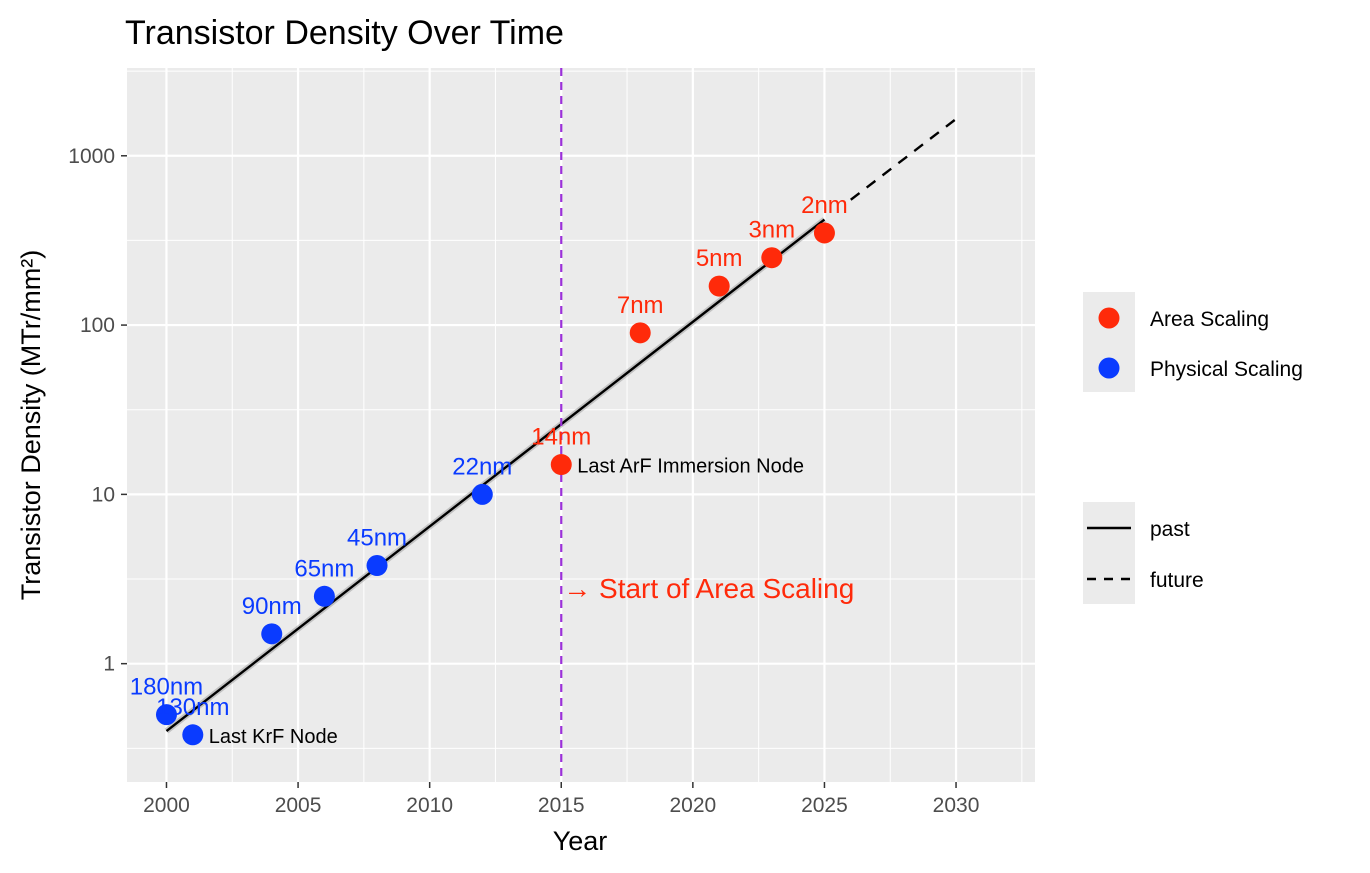 This screenshot has height=873, width=1370. What do you see at coordinates (166, 687) in the screenshot?
I see `point-label: 180nm` at bounding box center [166, 687].